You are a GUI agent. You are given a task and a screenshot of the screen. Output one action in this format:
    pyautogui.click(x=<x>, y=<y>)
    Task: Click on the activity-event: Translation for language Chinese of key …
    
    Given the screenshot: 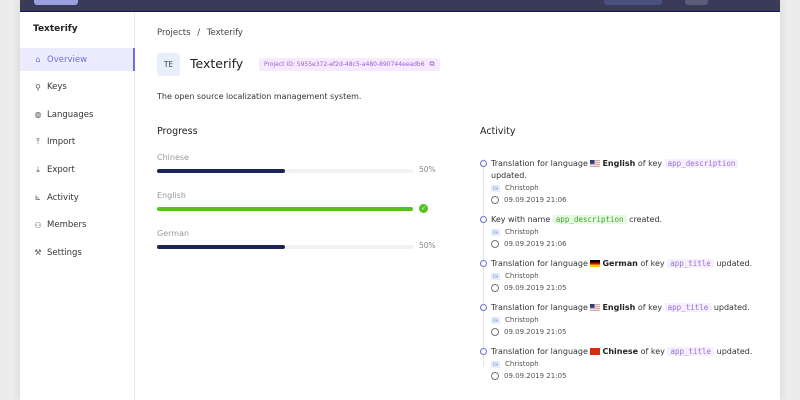 What is the action you would take?
    pyautogui.click(x=625, y=364)
    